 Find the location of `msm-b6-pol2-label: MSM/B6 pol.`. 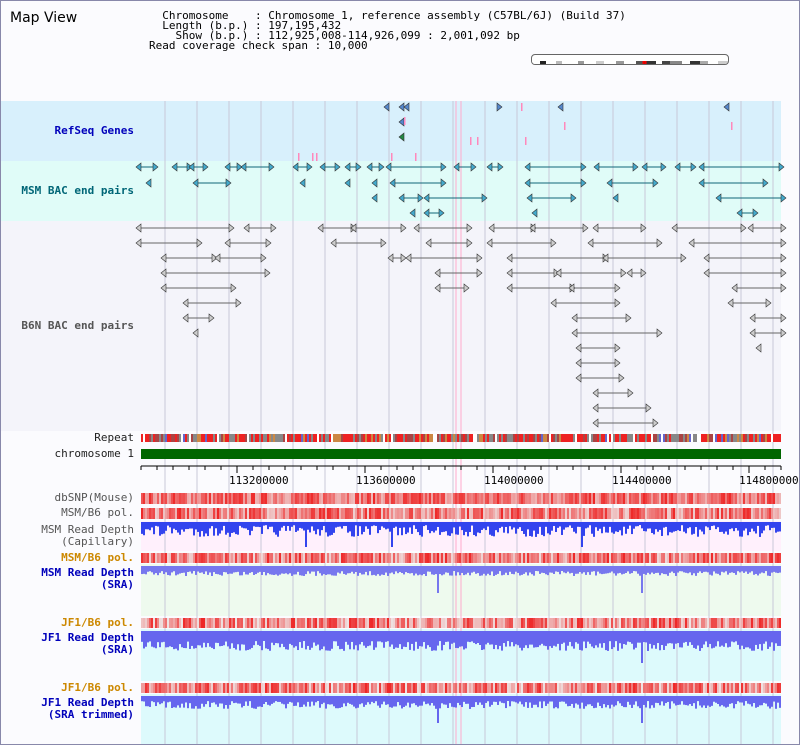

msm-b6-pol2-label: MSM/B6 pol. is located at coordinates (97, 557).